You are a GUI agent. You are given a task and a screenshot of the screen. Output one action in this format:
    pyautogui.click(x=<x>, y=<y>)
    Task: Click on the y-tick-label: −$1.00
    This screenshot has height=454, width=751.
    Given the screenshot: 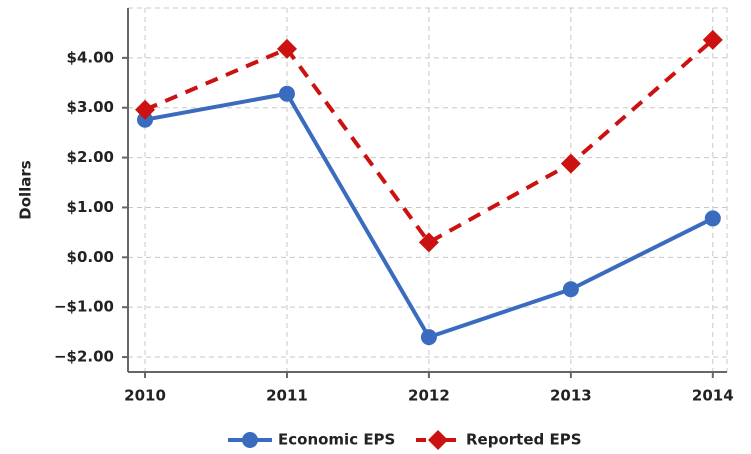 What is the action you would take?
    pyautogui.click(x=84, y=307)
    